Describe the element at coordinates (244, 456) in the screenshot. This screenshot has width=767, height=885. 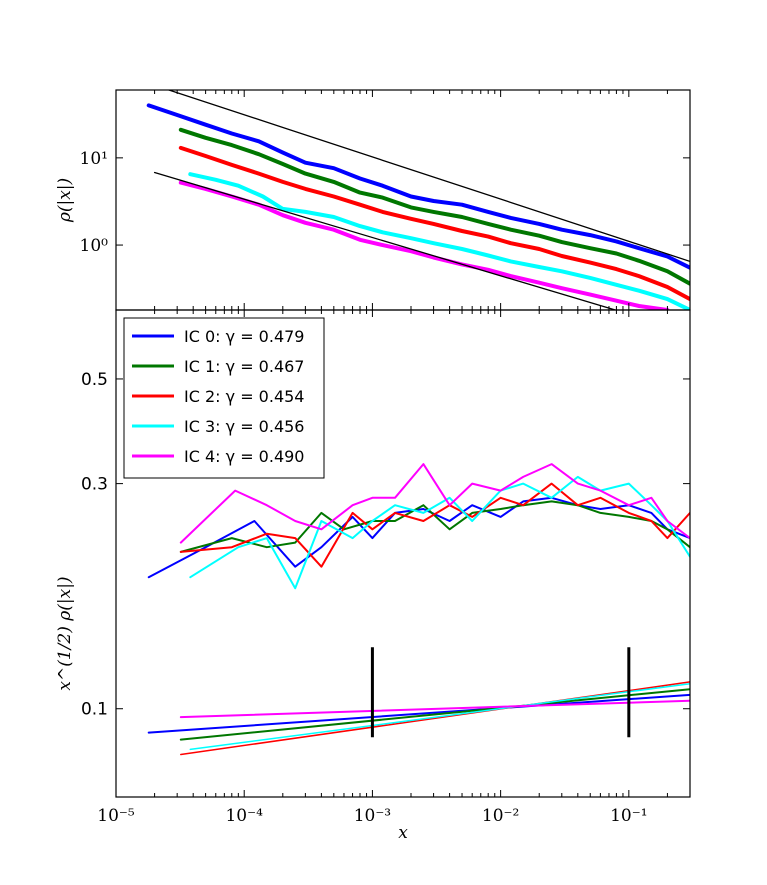
I see `legend-label-4: IC 4: γ = 0.490` at that location.